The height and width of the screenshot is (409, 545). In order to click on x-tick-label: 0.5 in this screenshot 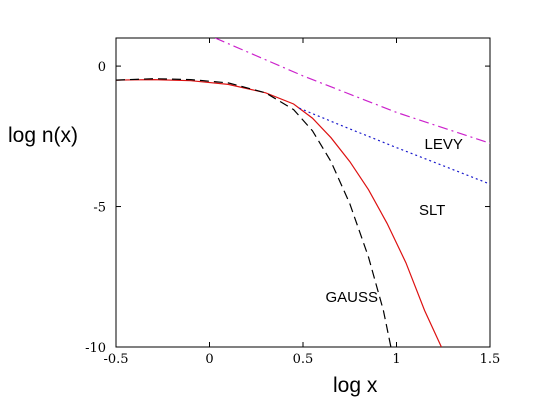, I will do `click(303, 359)`.